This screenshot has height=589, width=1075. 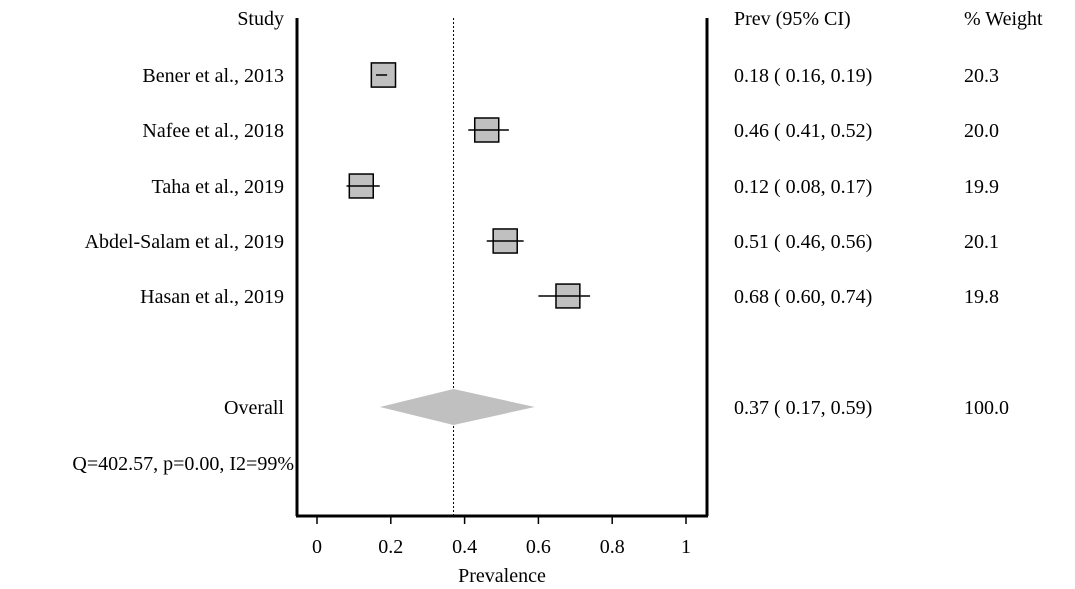 I want to click on study-ci-text: 0.51 ( 0.46, 0.56), so click(x=803, y=242).